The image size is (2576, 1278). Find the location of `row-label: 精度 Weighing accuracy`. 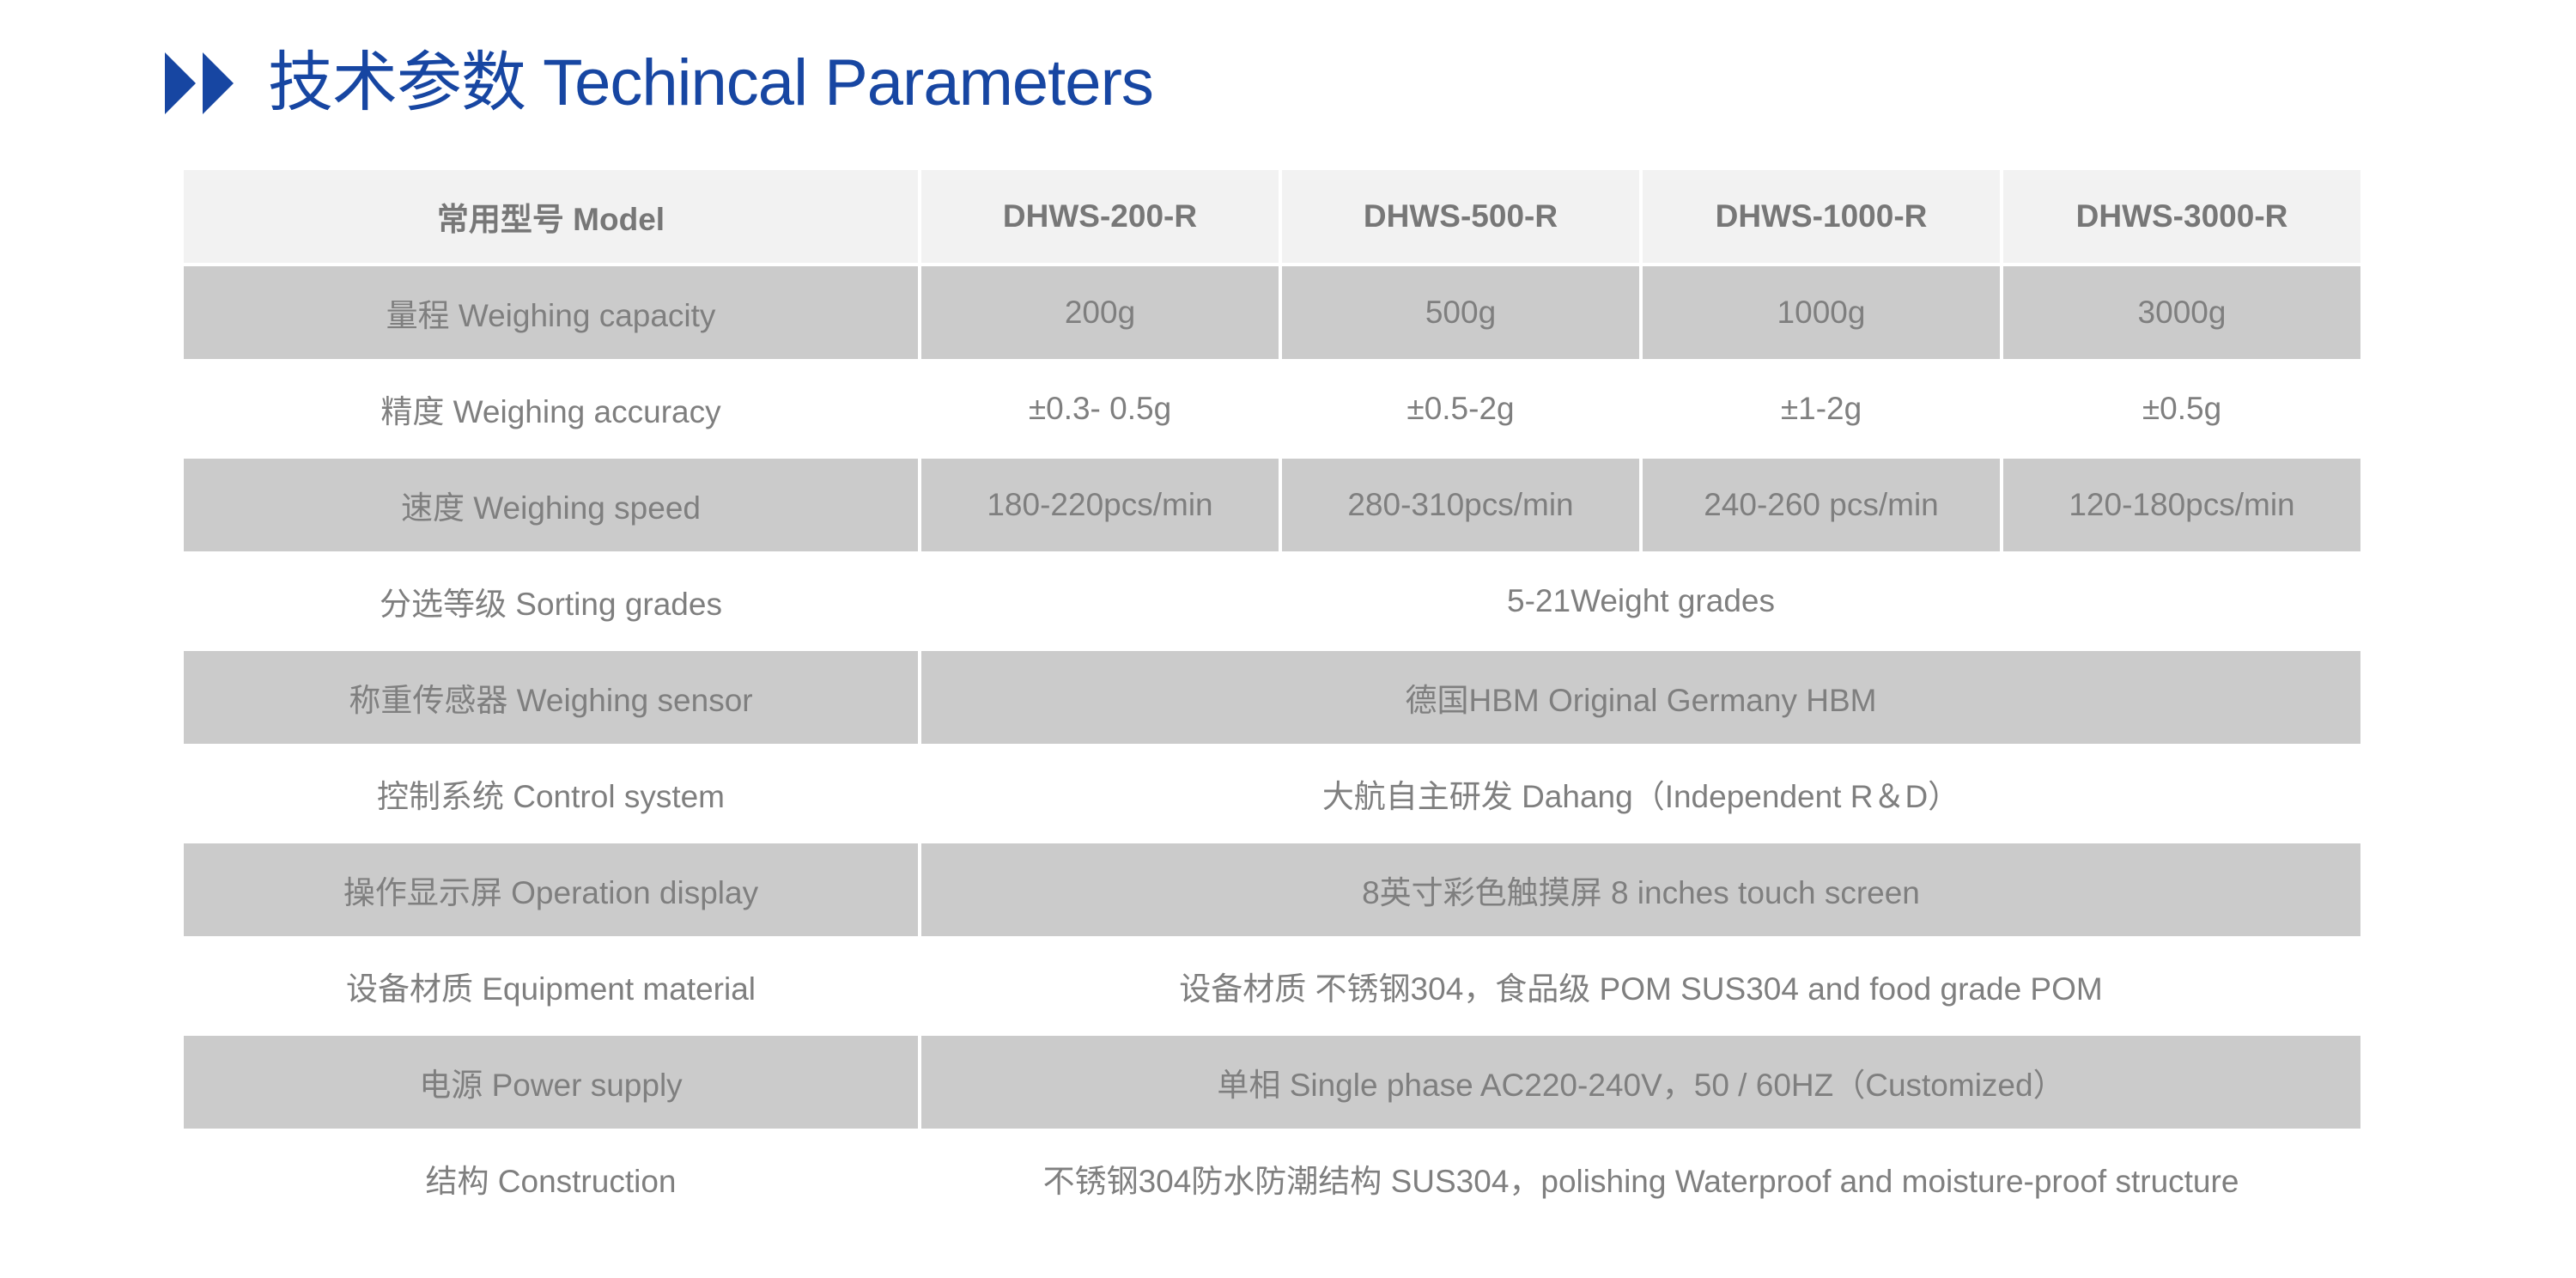

row-label: 精度 Weighing accuracy is located at coordinates (550, 409).